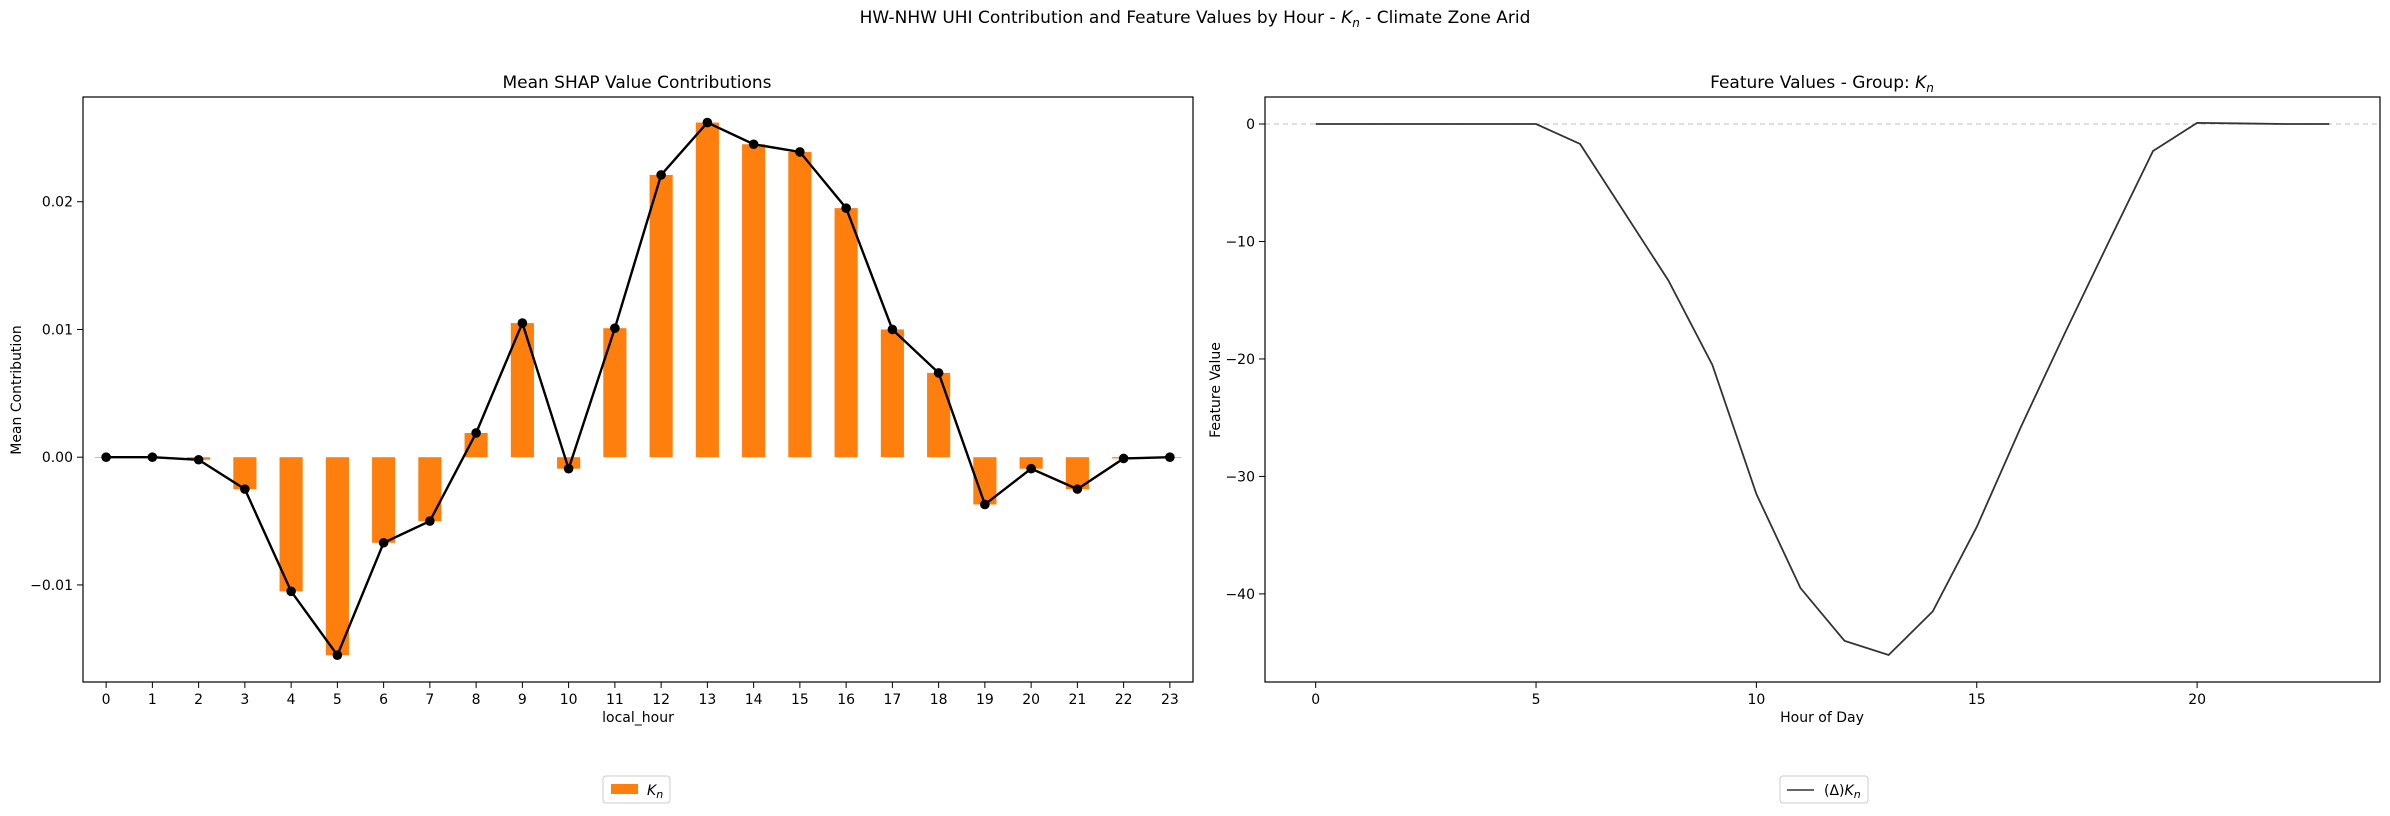 This screenshot has height=816, width=2390. Describe the element at coordinates (892, 700) in the screenshot. I see `x-tick-label: 17` at that location.